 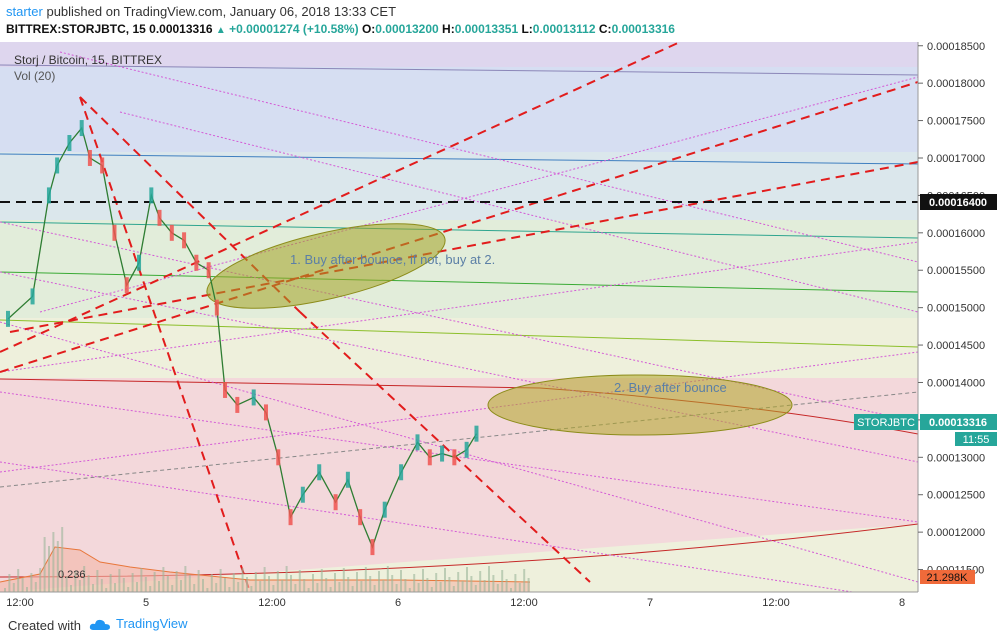 What do you see at coordinates (956, 533) in the screenshot?
I see `y-tick-label: 0.00012000` at bounding box center [956, 533].